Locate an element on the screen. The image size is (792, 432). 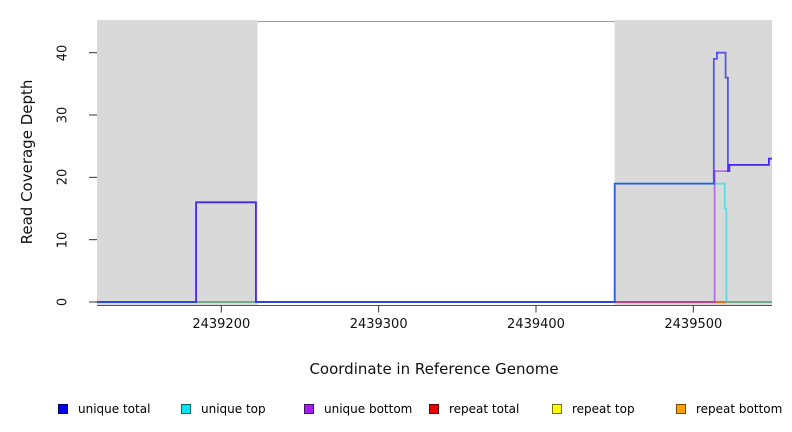
shaded-left-repeat-region is located at coordinates (177, 162).